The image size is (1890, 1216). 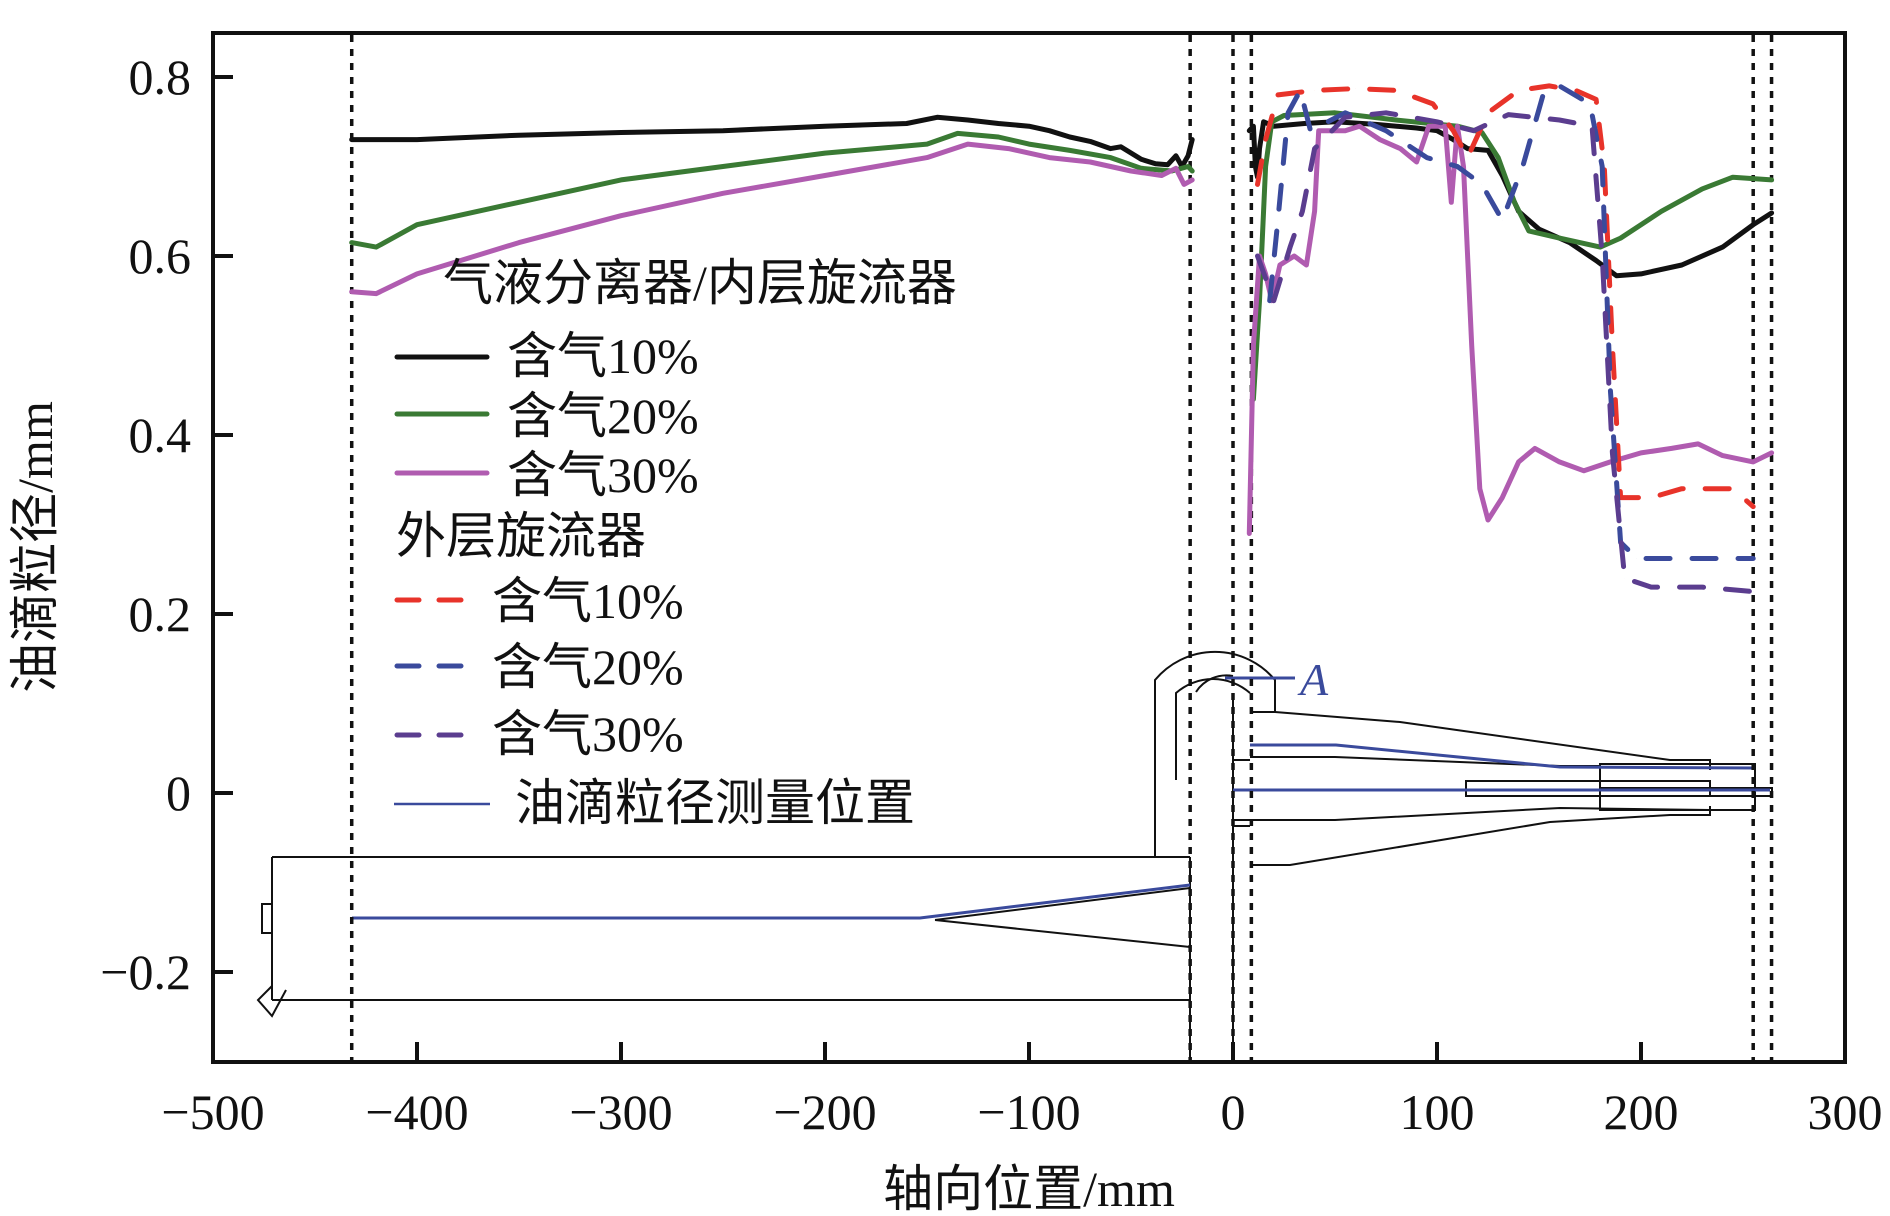 What do you see at coordinates (603, 416) in the screenshot?
I see `legend-label-inner-20: 含气20%` at bounding box center [603, 416].